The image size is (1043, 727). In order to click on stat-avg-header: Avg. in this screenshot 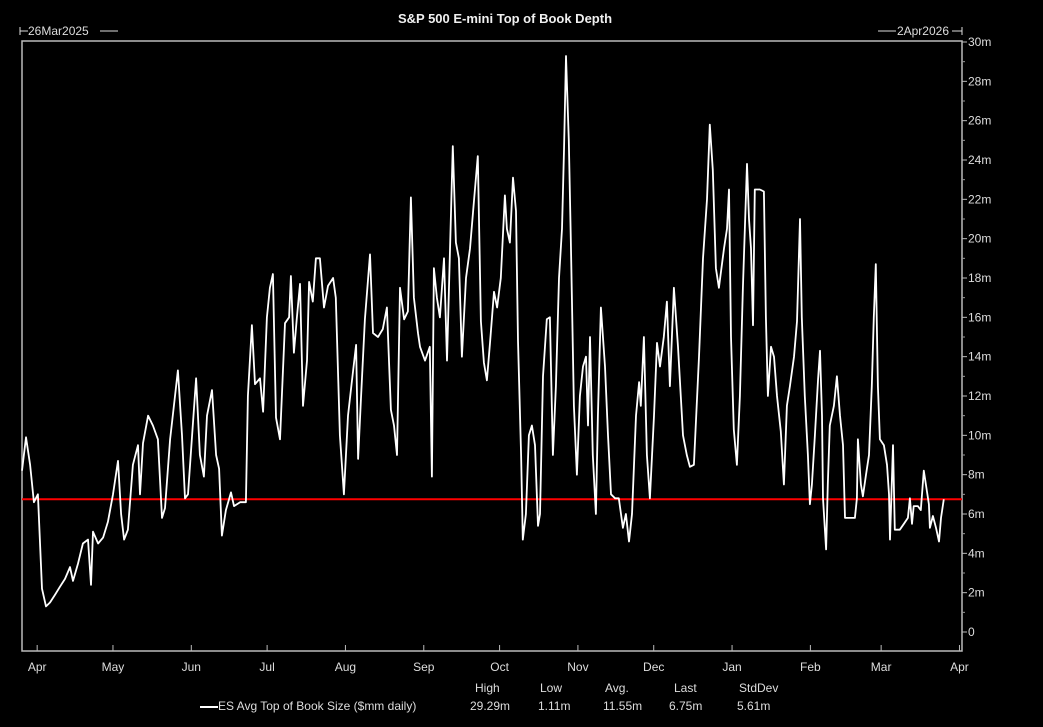, I will do `click(617, 688)`.